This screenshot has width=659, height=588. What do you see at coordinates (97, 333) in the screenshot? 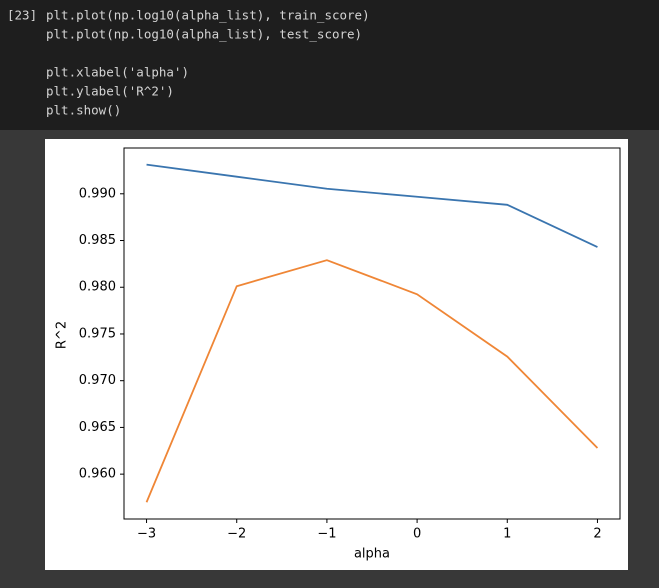
I see `y-tick-label: 0.975` at bounding box center [97, 333].